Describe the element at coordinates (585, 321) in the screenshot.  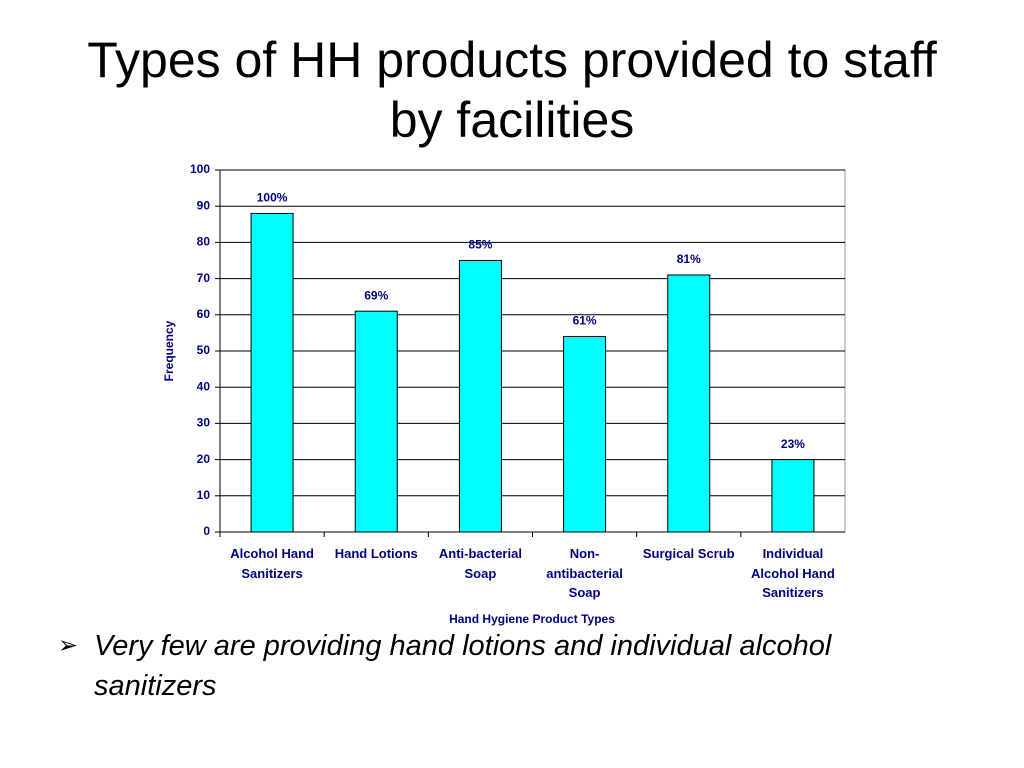
I see `bar-annotation: 61%` at that location.